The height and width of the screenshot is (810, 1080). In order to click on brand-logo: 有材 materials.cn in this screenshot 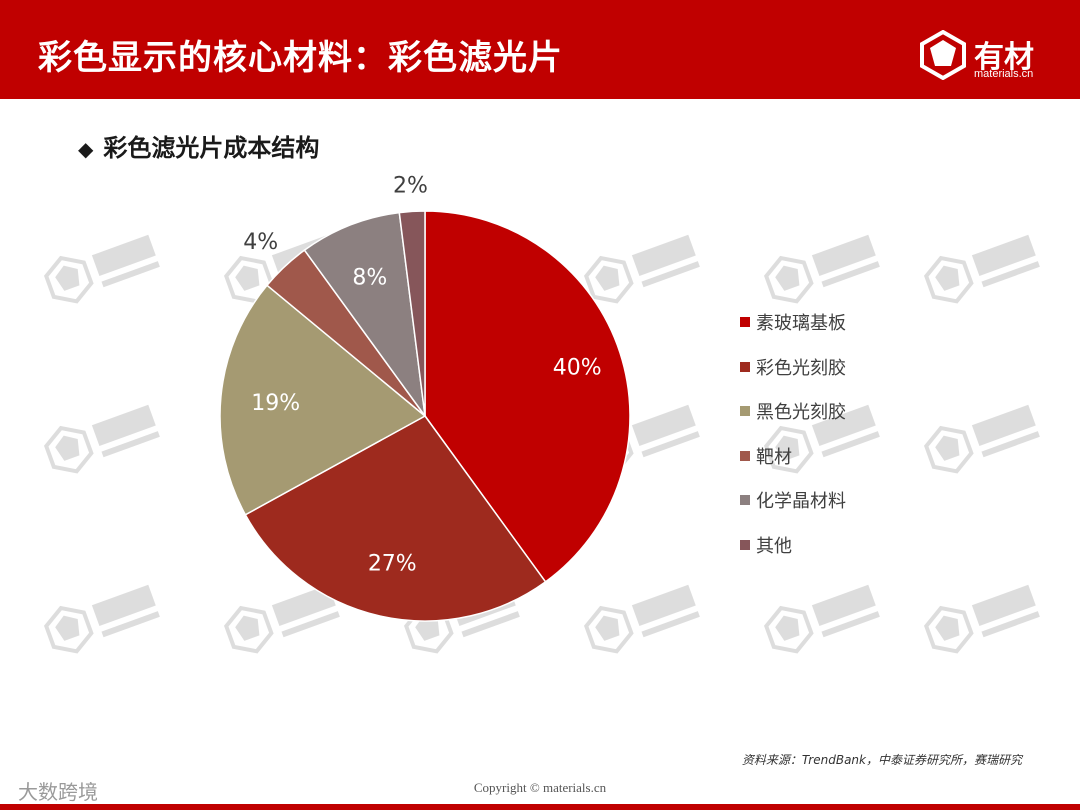, I will do `click(988, 60)`.